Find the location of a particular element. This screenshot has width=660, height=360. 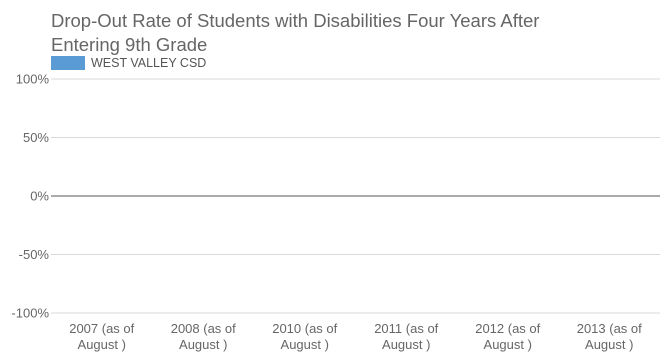

legend-swatch is located at coordinates (68, 63).